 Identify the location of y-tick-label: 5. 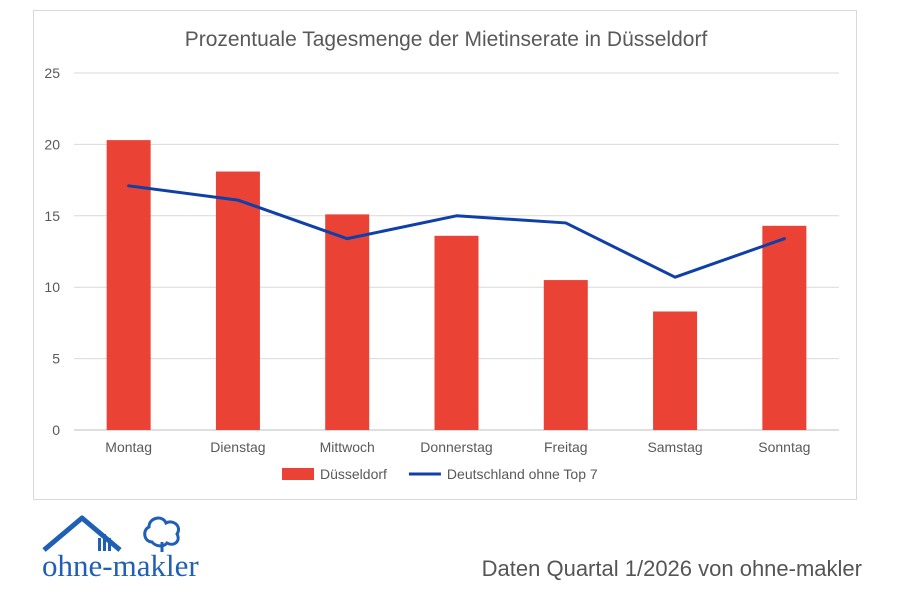
(56, 359).